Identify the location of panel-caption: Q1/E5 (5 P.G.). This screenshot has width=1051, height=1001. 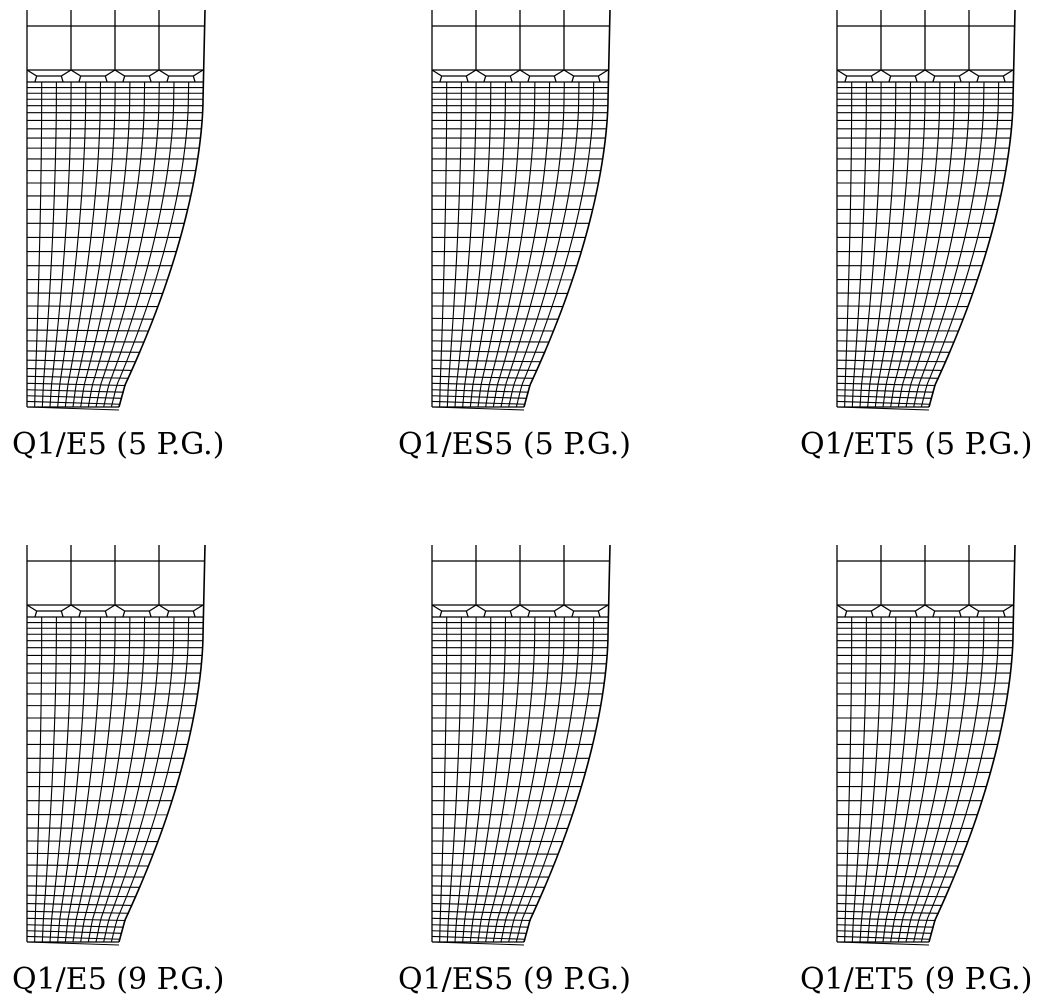
(118, 444).